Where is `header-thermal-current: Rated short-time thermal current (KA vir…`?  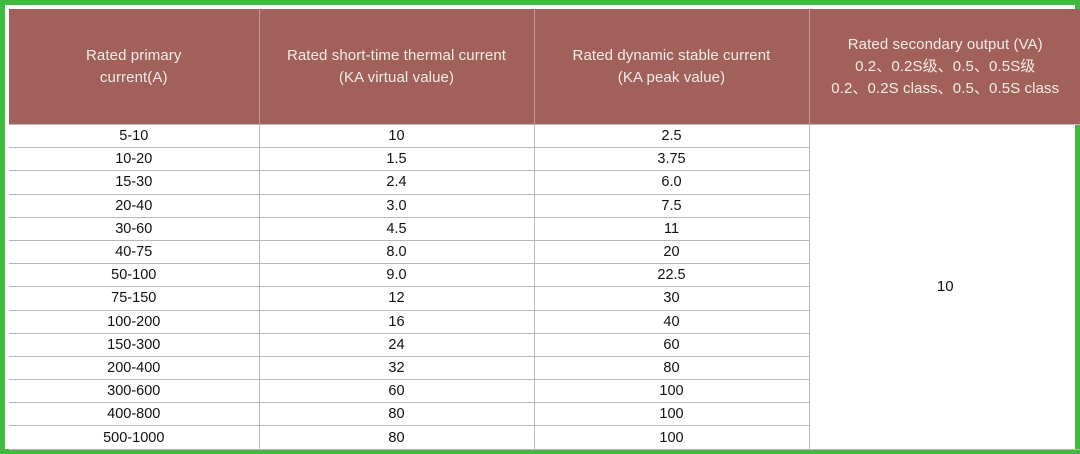
header-thermal-current: Rated short-time thermal current (KA vir… is located at coordinates (396, 67).